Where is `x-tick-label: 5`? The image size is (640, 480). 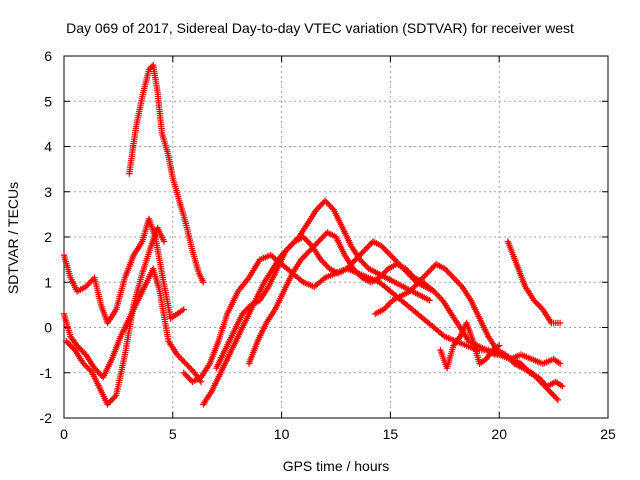
x-tick-label: 5 is located at coordinates (173, 434).